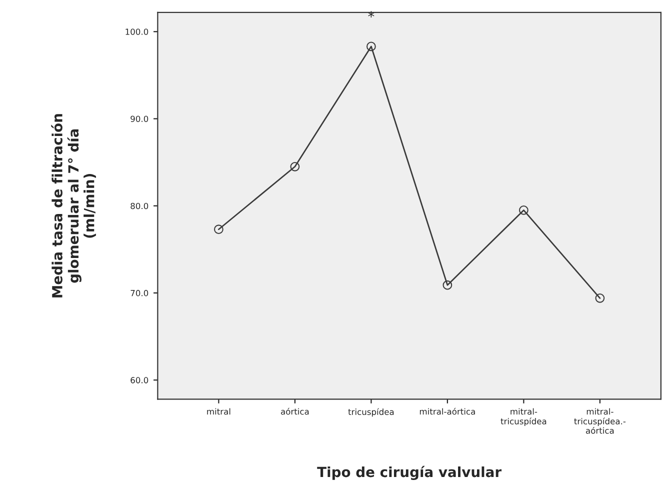 Image resolution: width=671 pixels, height=499 pixels. Describe the element at coordinates (139, 119) in the screenshot. I see `y-tick-label: 90.0` at that location.